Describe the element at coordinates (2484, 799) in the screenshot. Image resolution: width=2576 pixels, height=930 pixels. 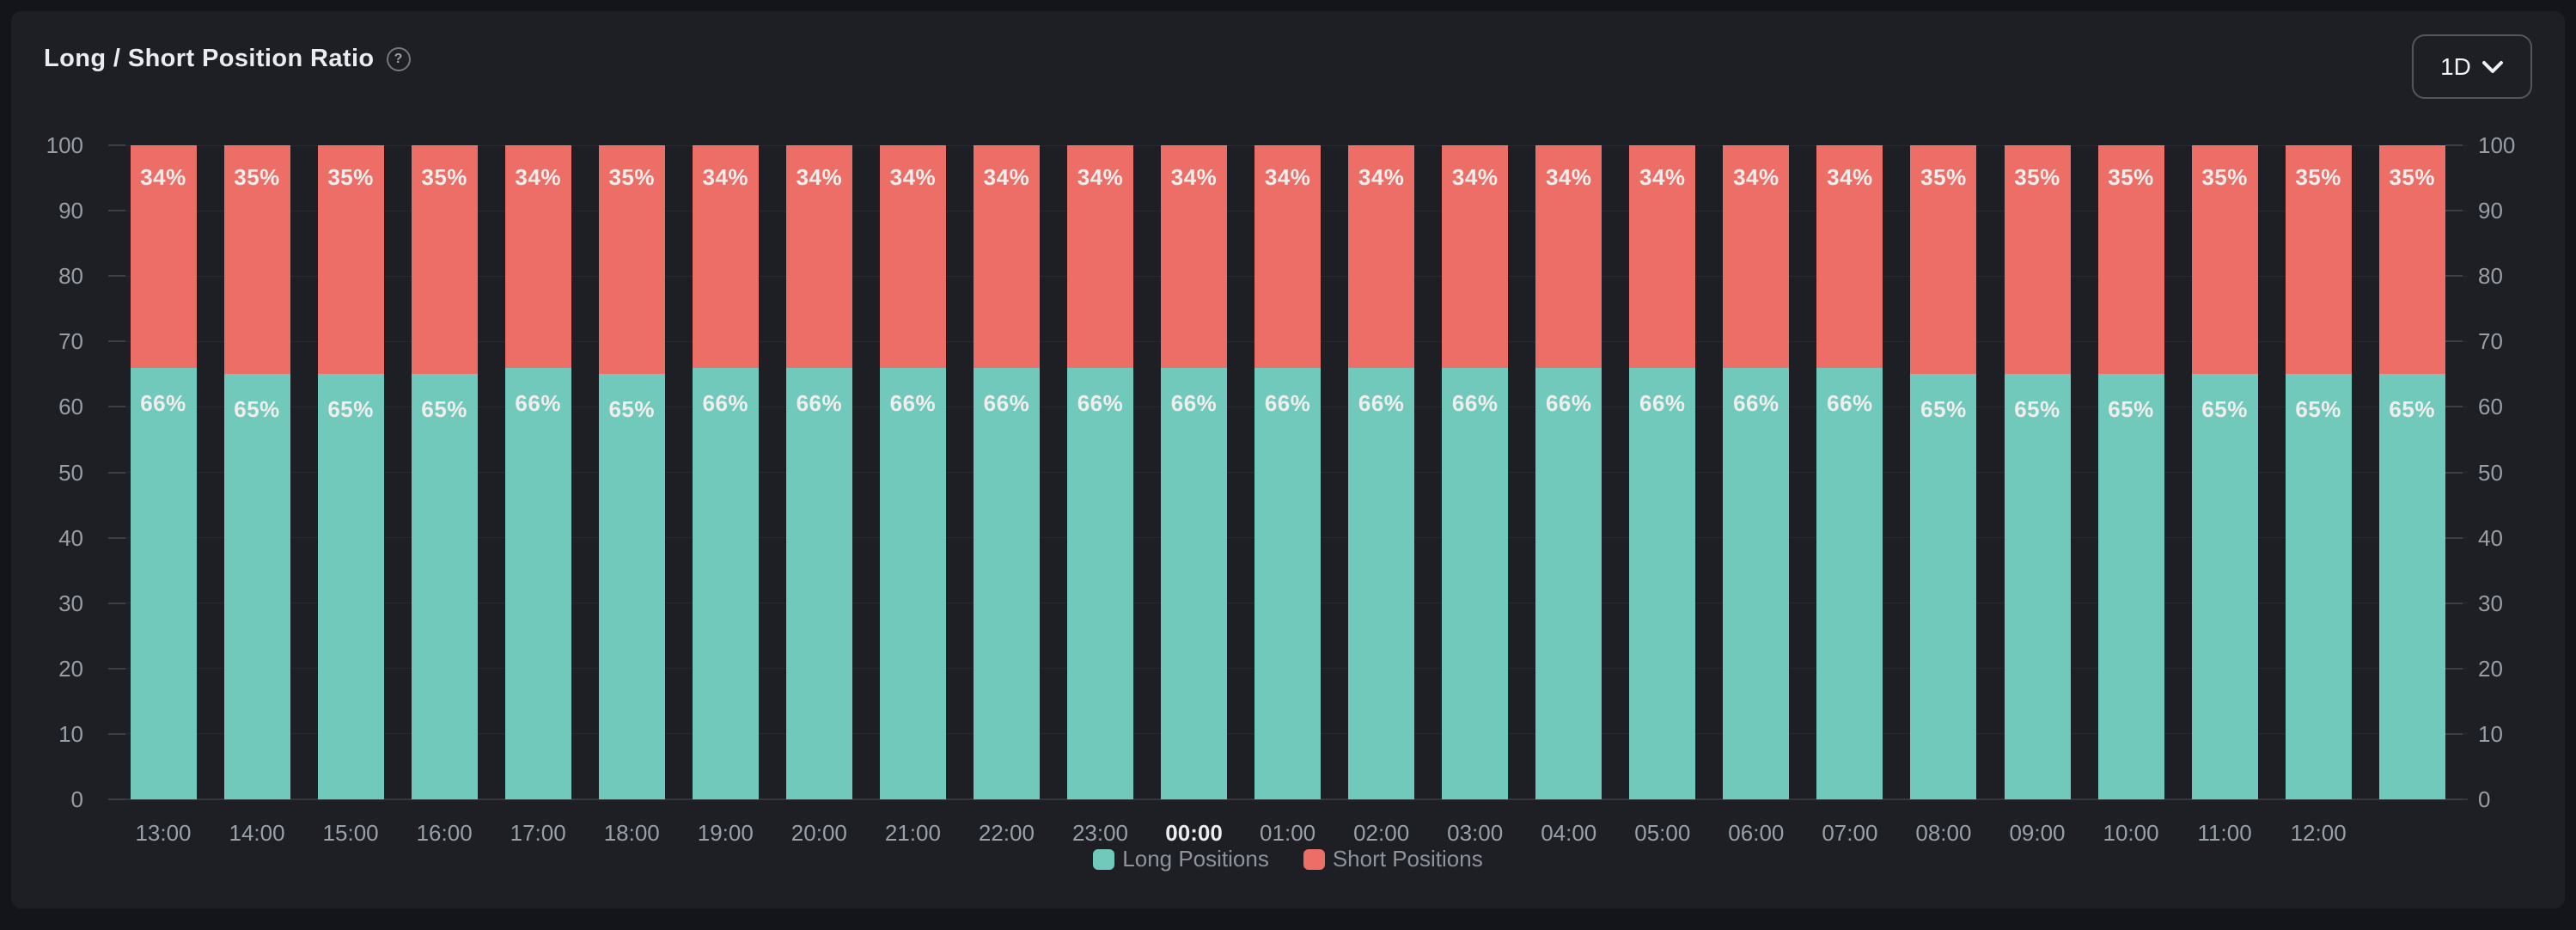
I see `y-axis-label-right: 0` at that location.